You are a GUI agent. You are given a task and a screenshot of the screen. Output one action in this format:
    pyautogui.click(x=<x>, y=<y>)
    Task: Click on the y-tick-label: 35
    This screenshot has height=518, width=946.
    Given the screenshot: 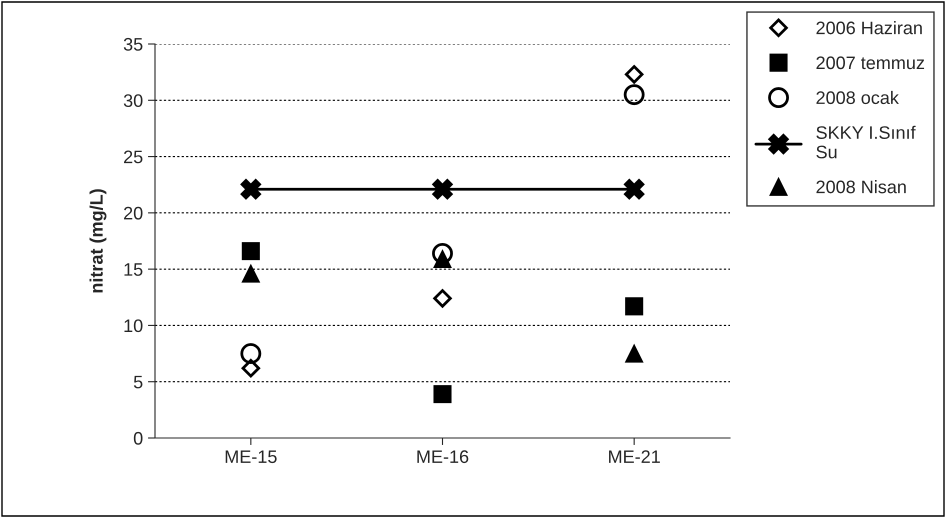 What is the action you would take?
    pyautogui.click(x=133, y=44)
    